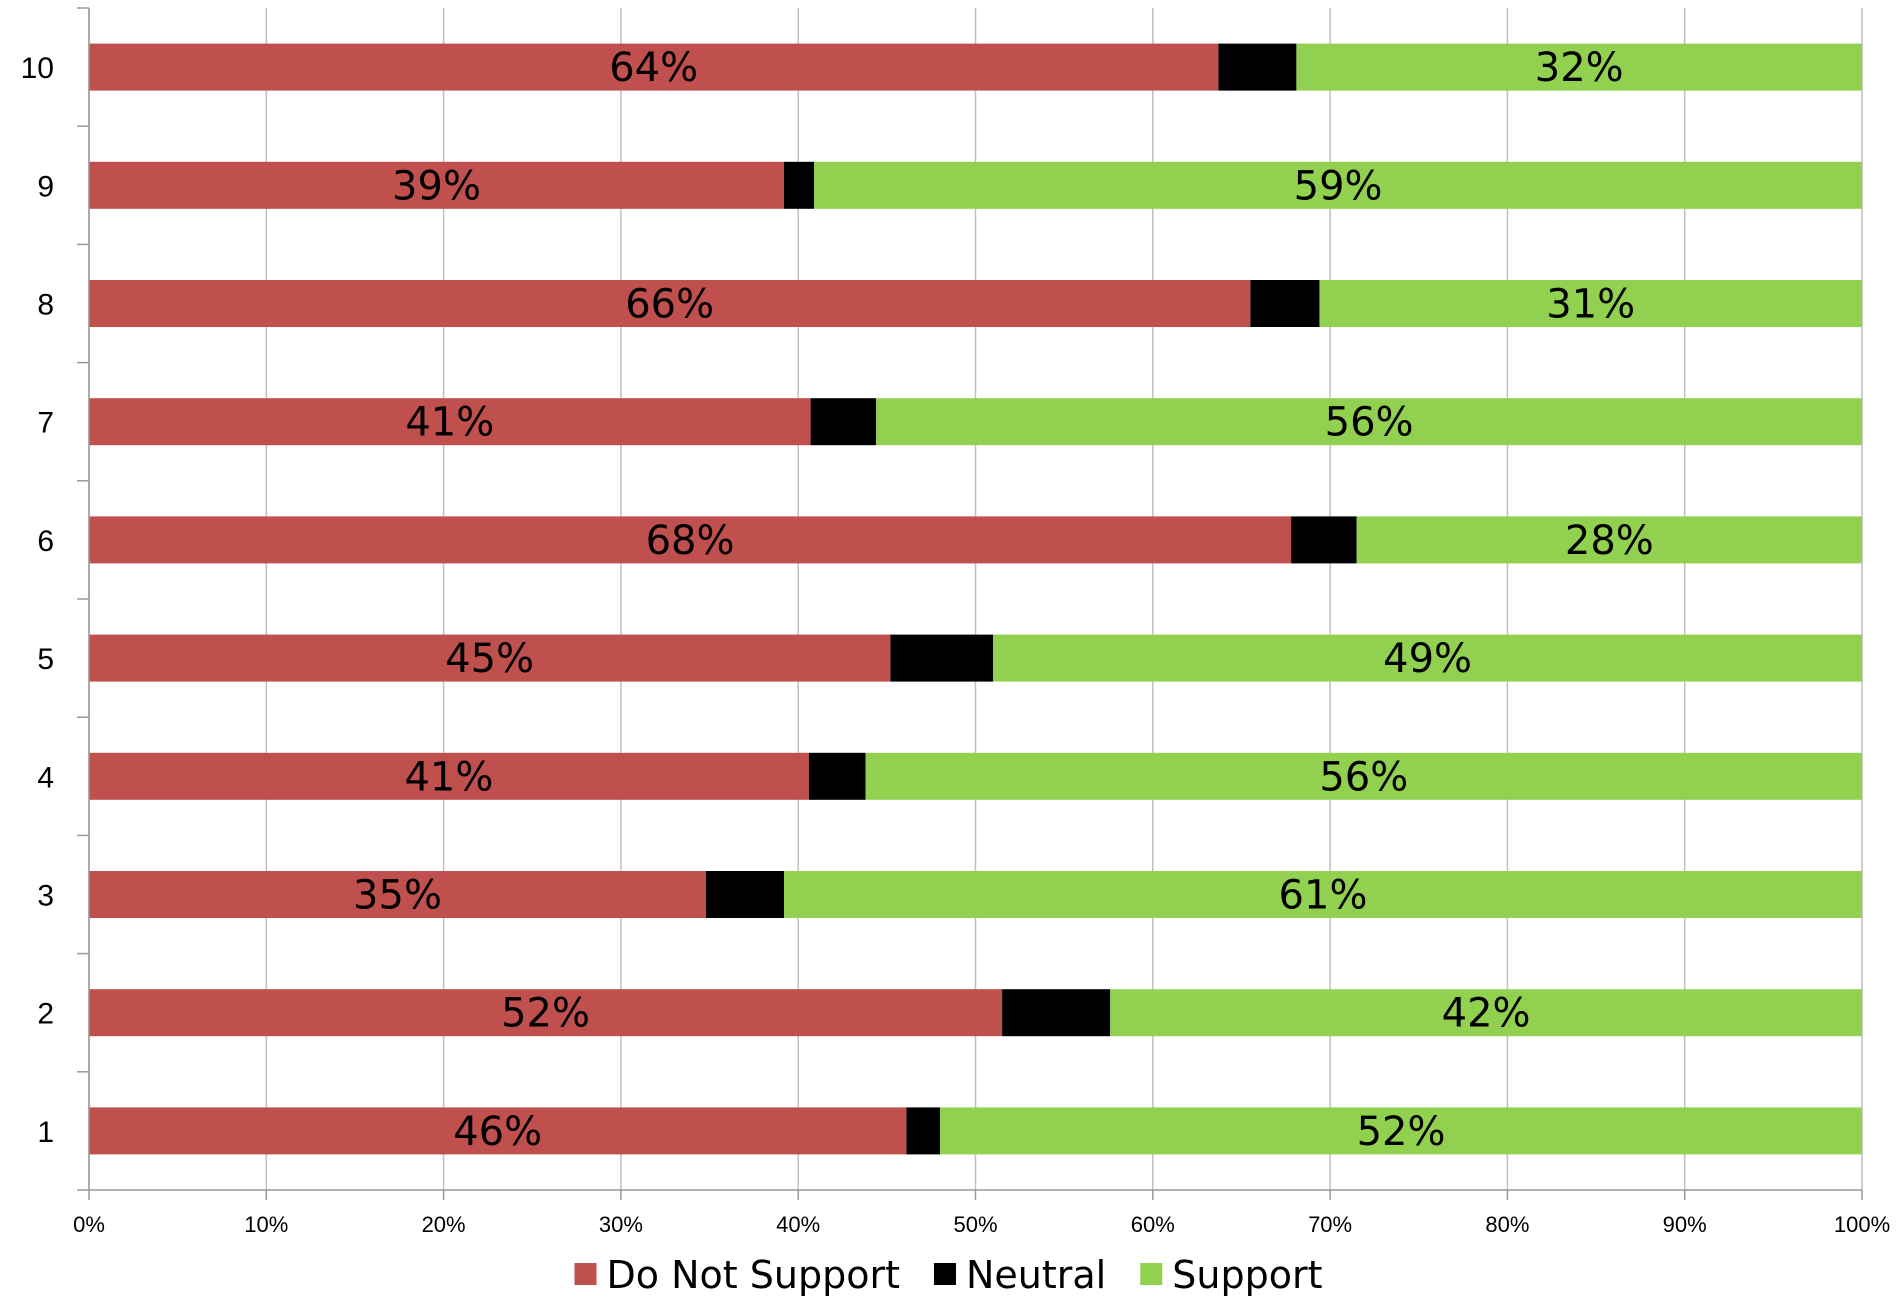 The height and width of the screenshot is (1309, 1897). What do you see at coordinates (1036, 1275) in the screenshot?
I see `legend-label: Neutral` at bounding box center [1036, 1275].